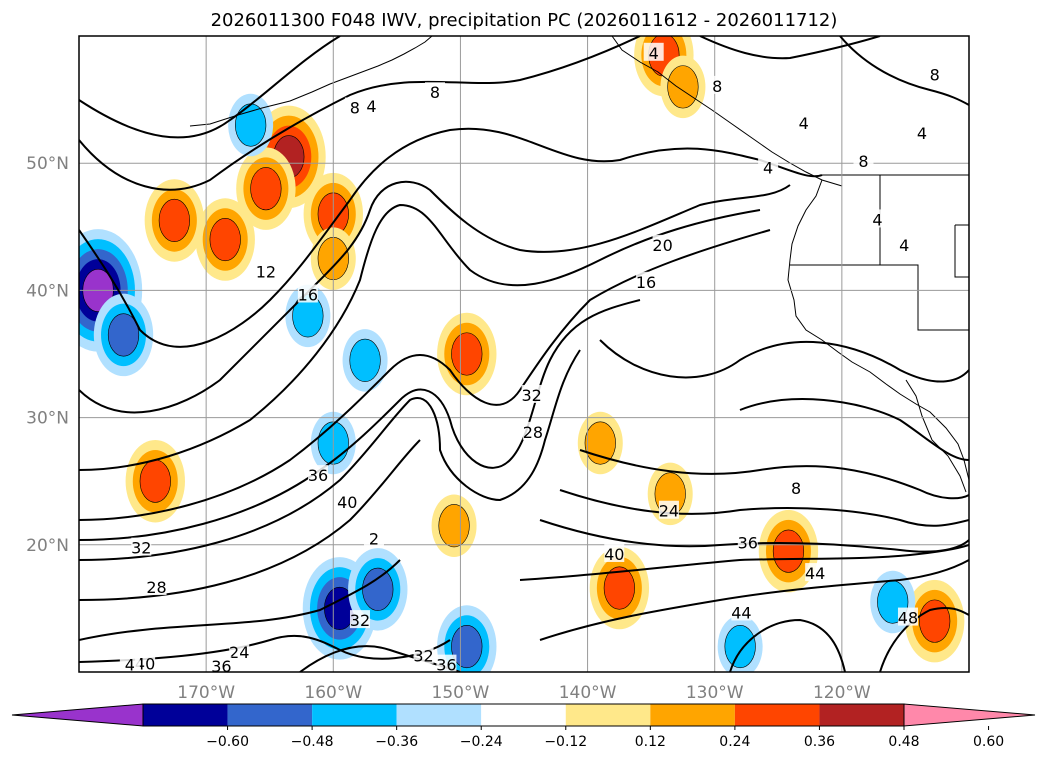 The image size is (1047, 765). I want to click on colorbar-tick-label: 0.24, so click(734, 742).